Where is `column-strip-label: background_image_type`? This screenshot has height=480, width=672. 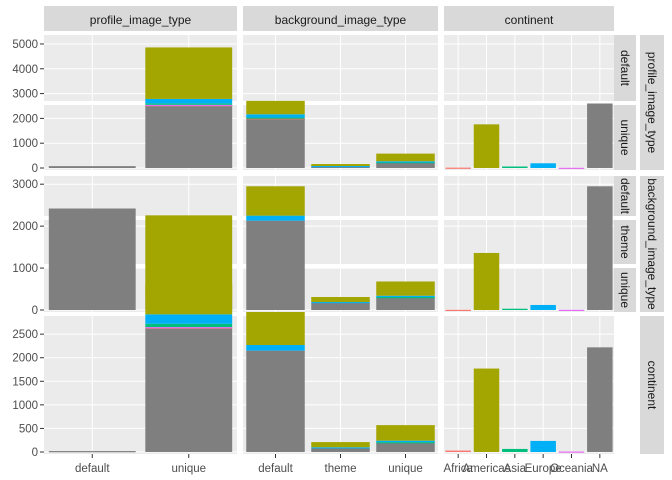
column-strip-label: background_image_type is located at coordinates (341, 20).